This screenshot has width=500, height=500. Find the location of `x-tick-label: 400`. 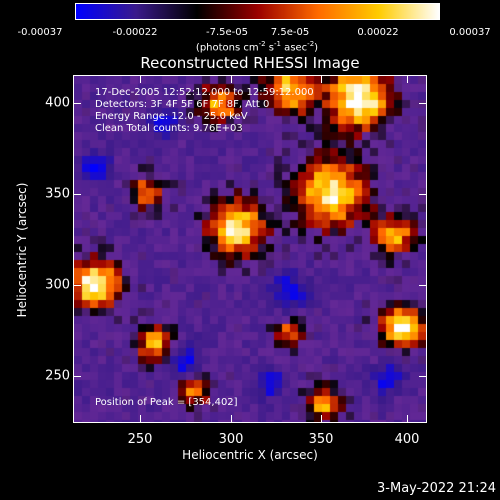

x-tick-label: 400 is located at coordinates (407, 439).